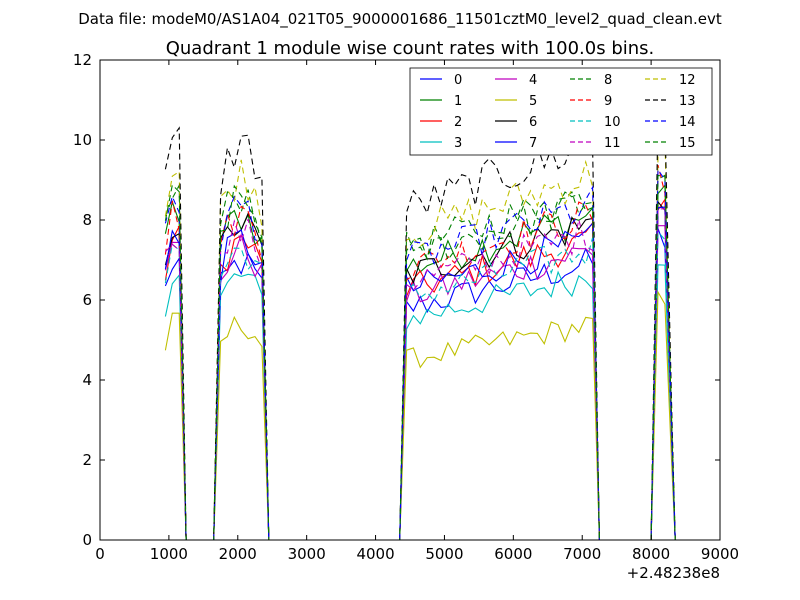 This screenshot has height=600, width=800. Describe the element at coordinates (169, 554) in the screenshot. I see `x-tick-label: 1000` at that location.